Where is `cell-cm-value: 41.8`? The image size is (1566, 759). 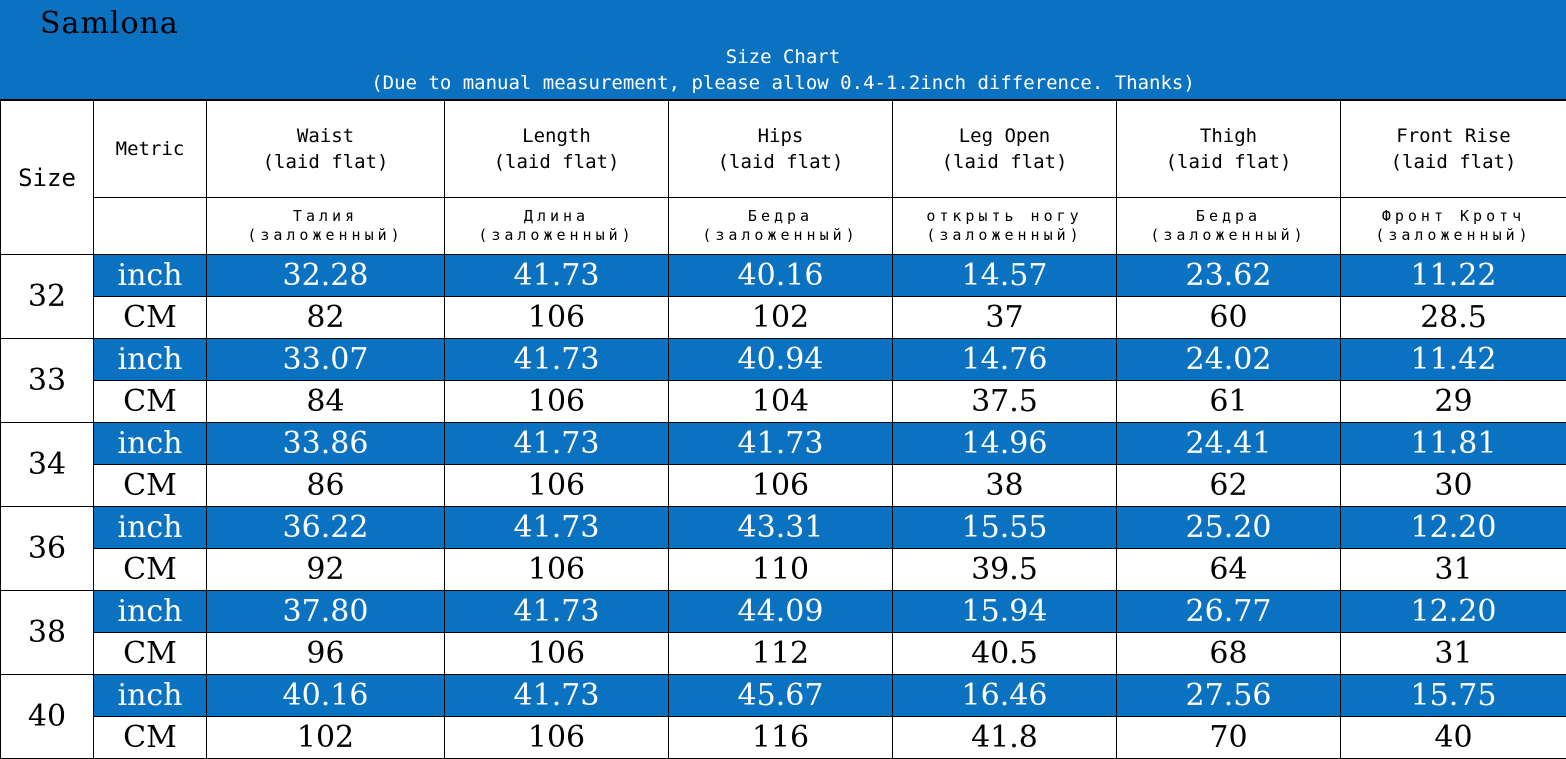 cell-cm-value: 41.8 is located at coordinates (1004, 737).